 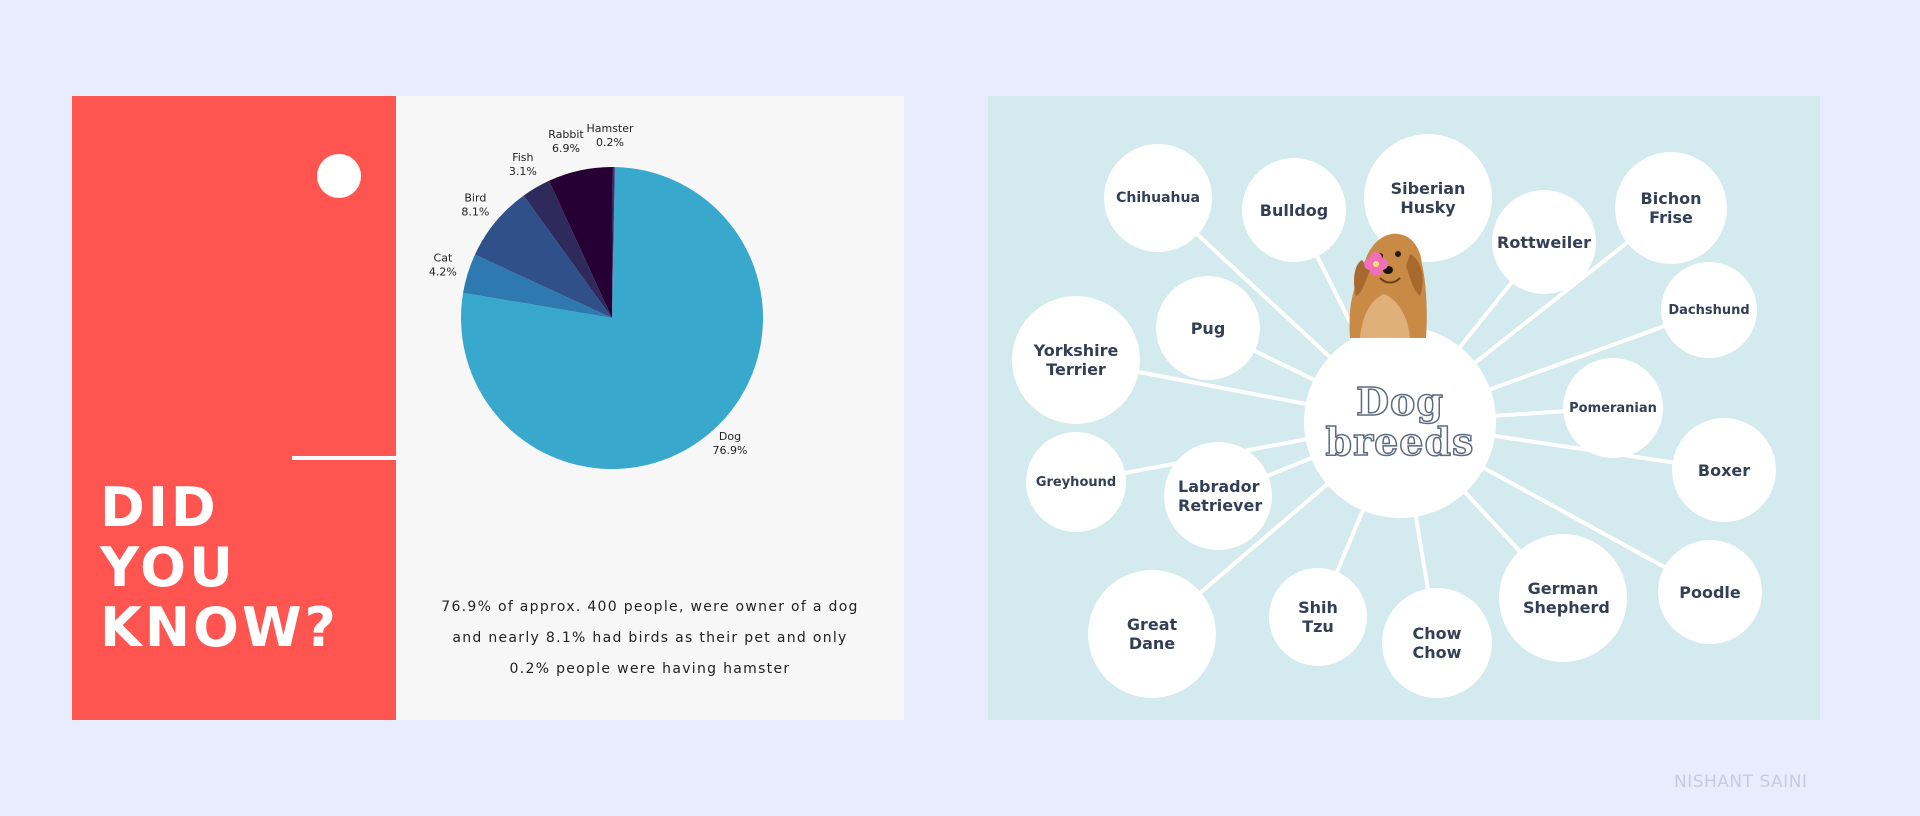 What do you see at coordinates (610, 128) in the screenshot?
I see `pie-label-hamster: Hamster` at bounding box center [610, 128].